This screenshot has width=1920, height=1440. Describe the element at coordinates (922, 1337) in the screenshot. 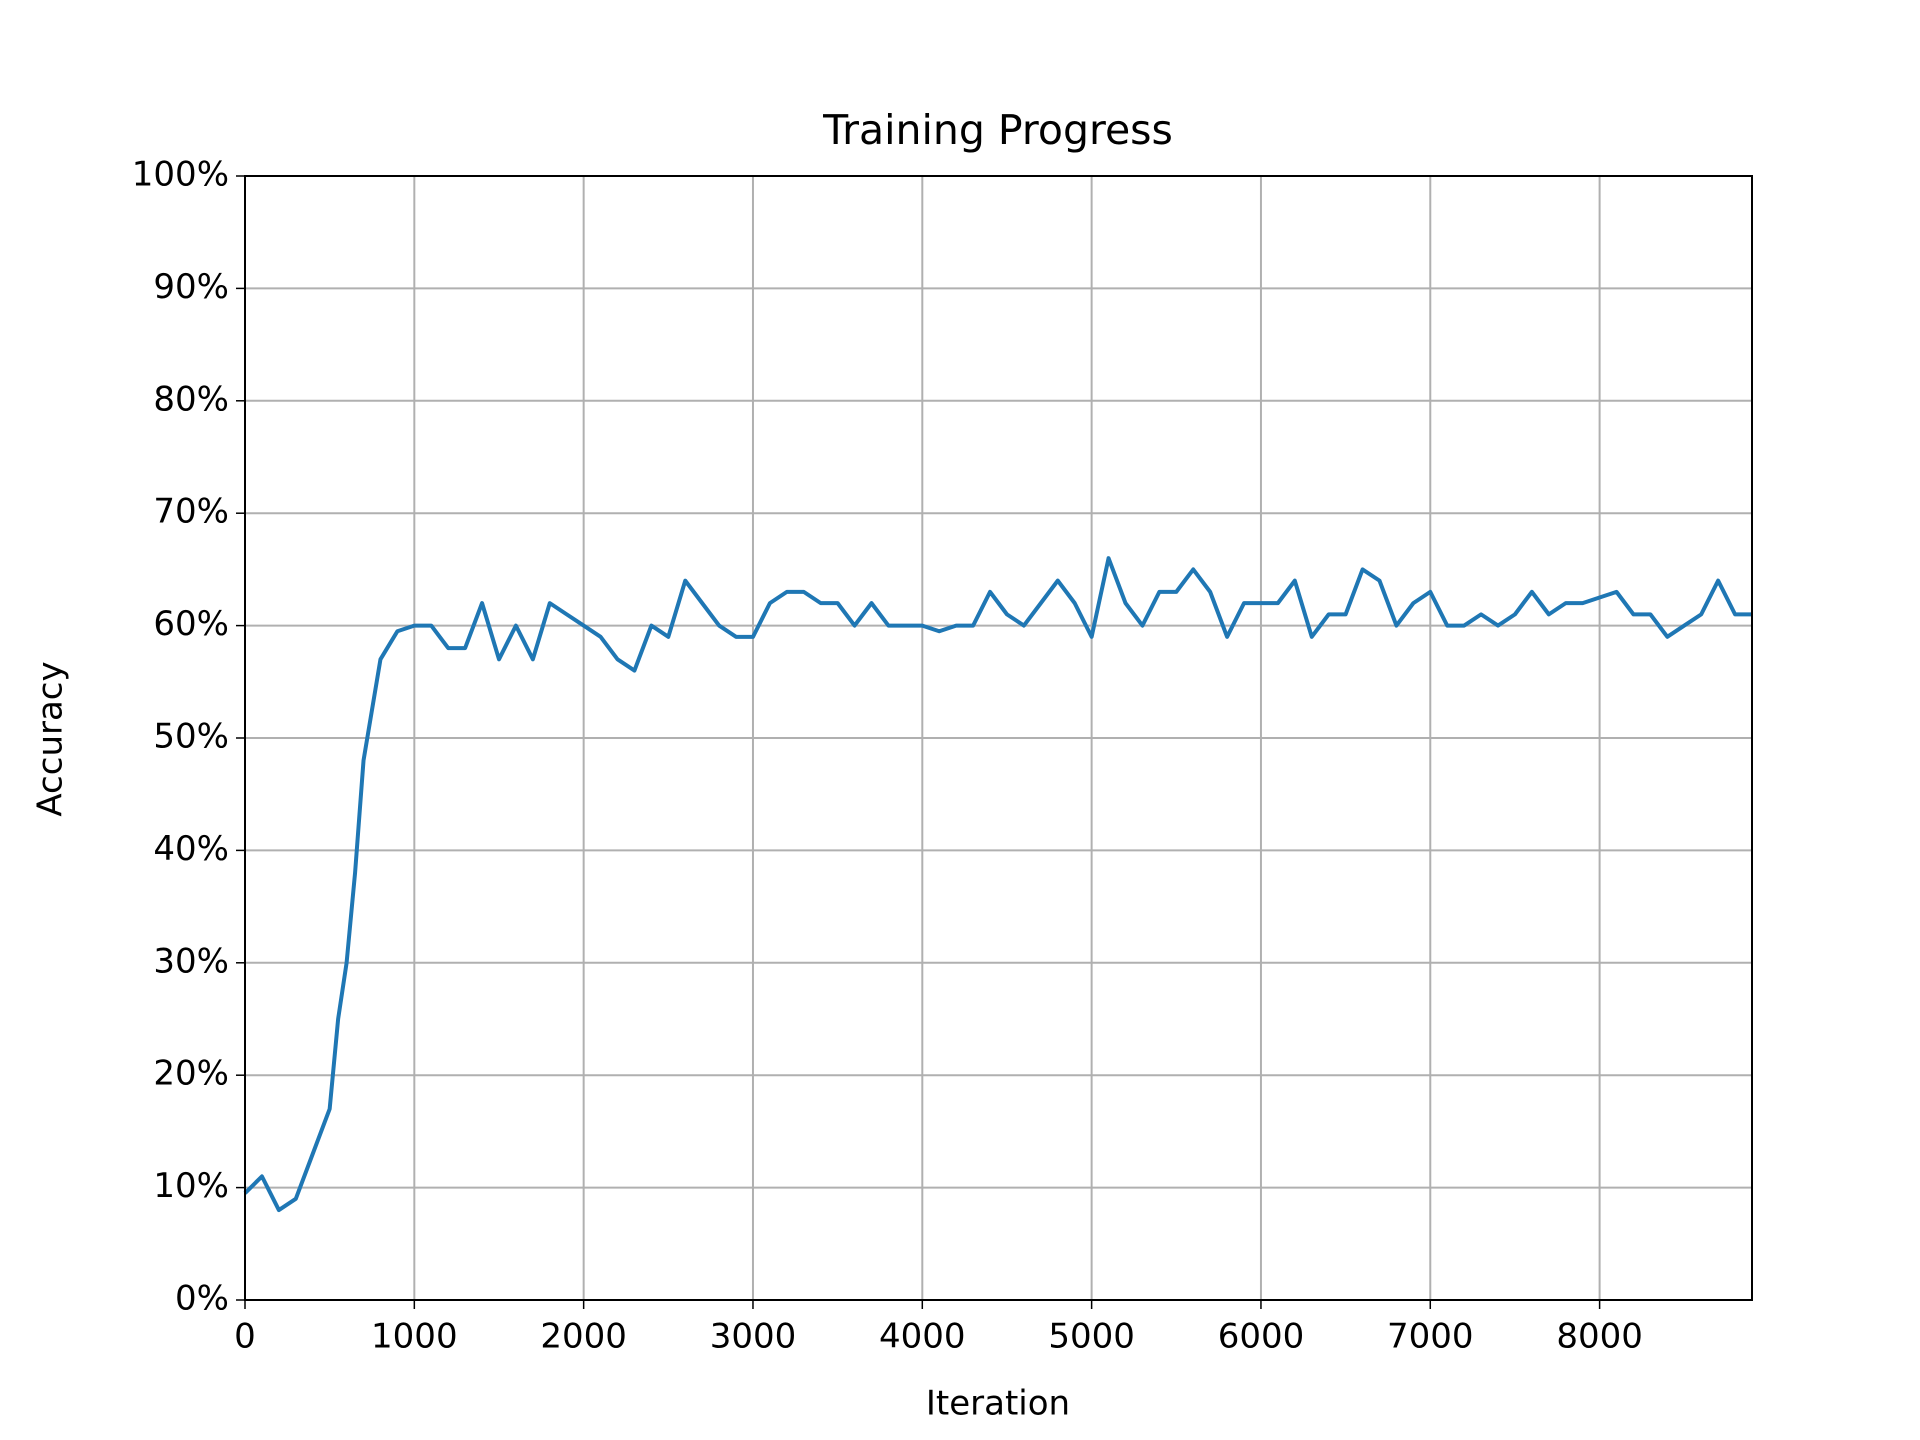

I see `x-tick-label: 4000` at that location.